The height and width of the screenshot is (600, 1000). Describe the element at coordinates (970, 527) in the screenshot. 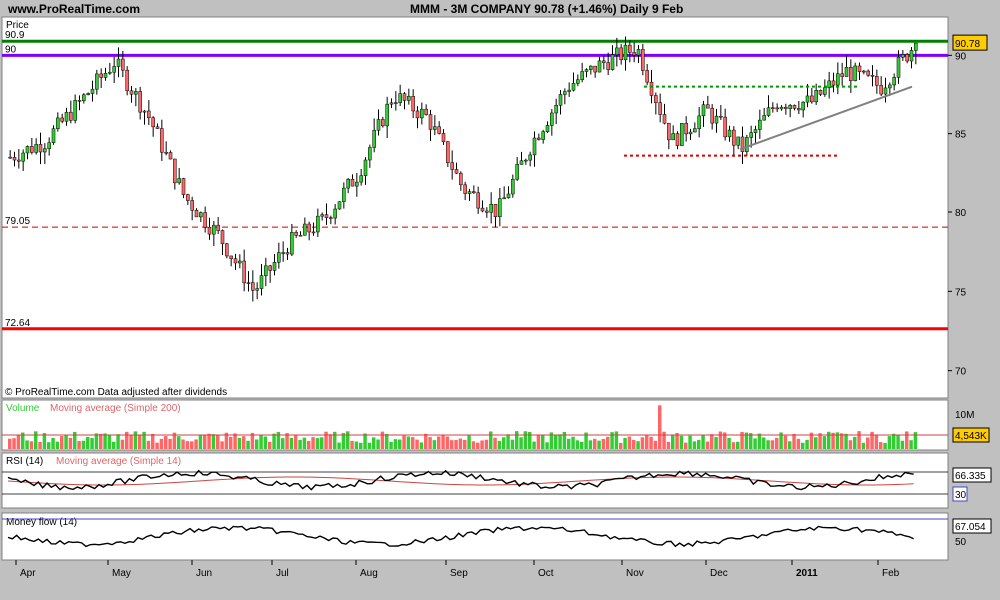

I see `mf-value: 67.054` at that location.